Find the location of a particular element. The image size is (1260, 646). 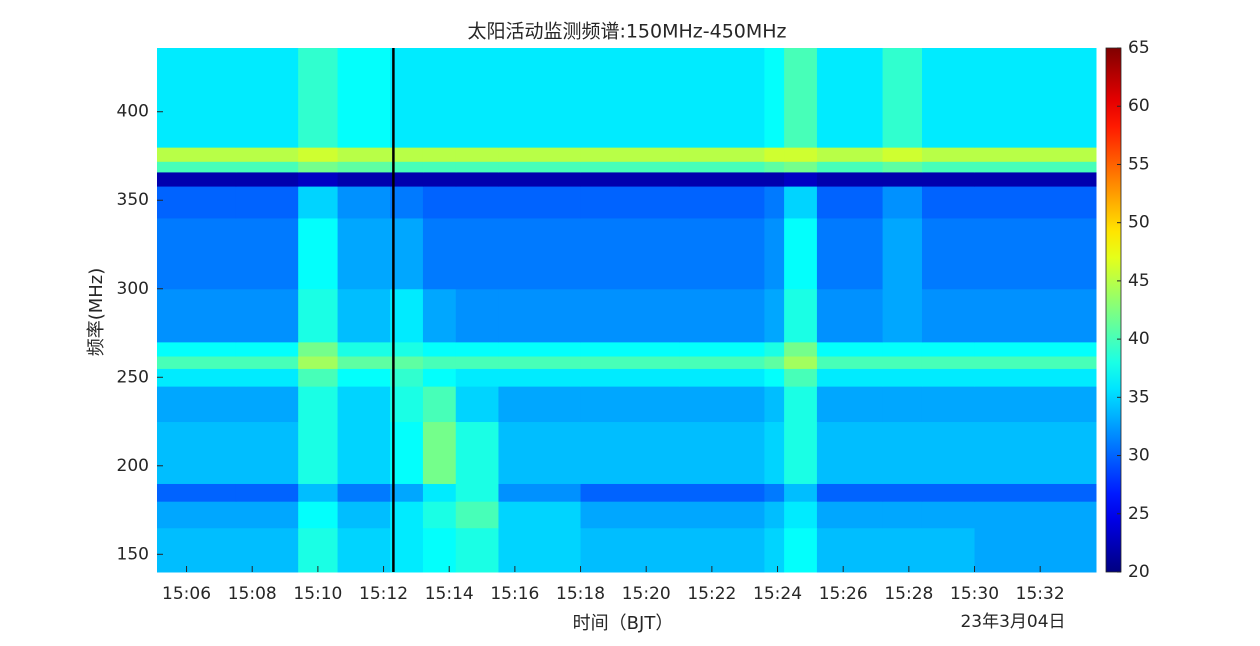

colorbar-tick-label: 40 is located at coordinates (1139, 339).